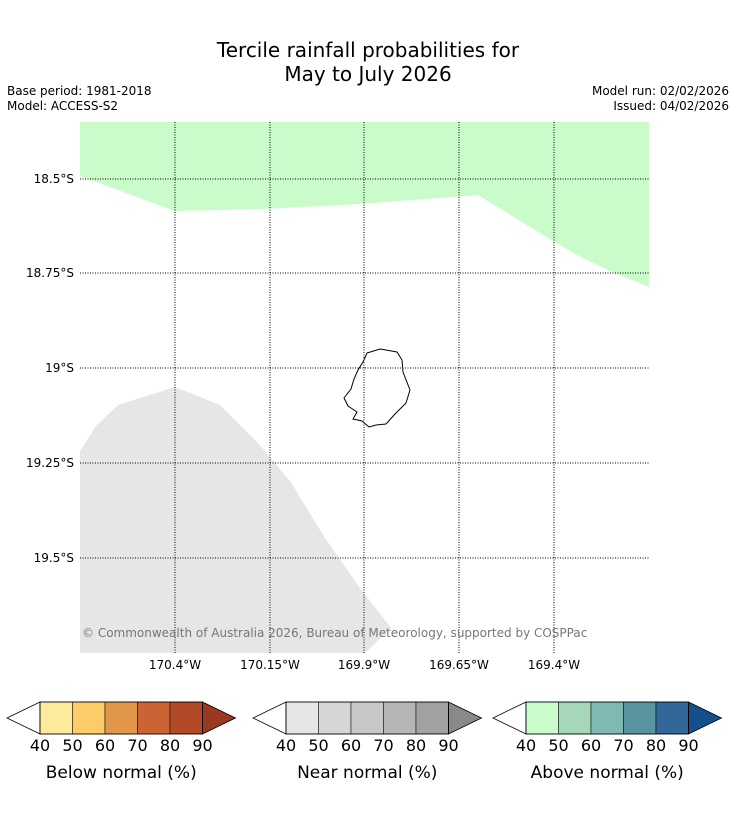 The image size is (736, 816). I want to click on title-line-2: May to July 2026, so click(368, 74).